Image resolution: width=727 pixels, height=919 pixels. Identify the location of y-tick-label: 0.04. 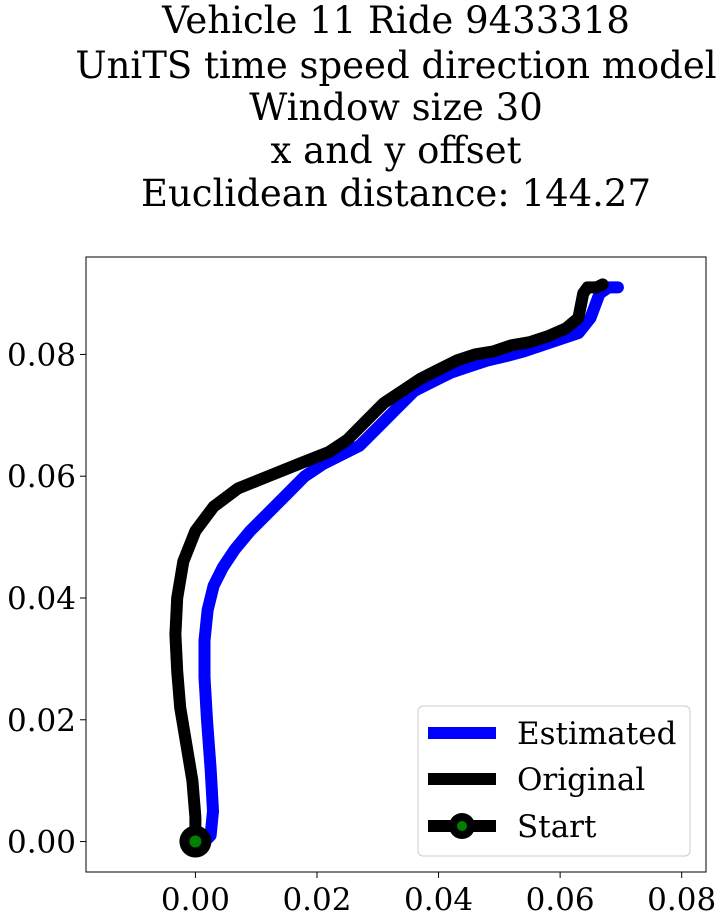
(41, 599).